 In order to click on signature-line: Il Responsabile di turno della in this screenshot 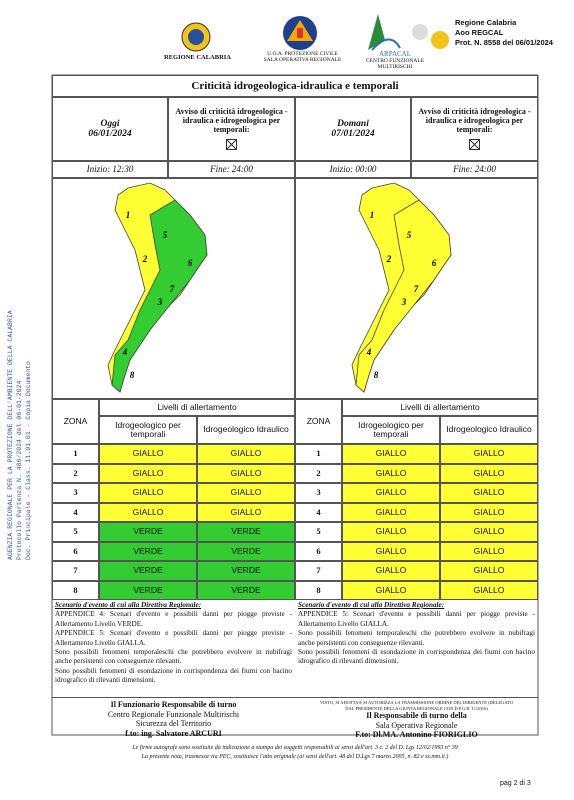, I will do `click(416, 715)`.